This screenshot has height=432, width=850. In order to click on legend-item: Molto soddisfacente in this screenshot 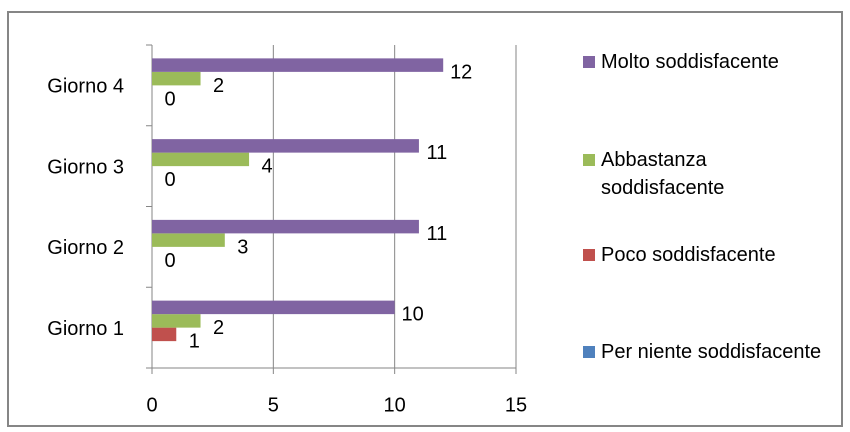, I will do `click(703, 62)`.